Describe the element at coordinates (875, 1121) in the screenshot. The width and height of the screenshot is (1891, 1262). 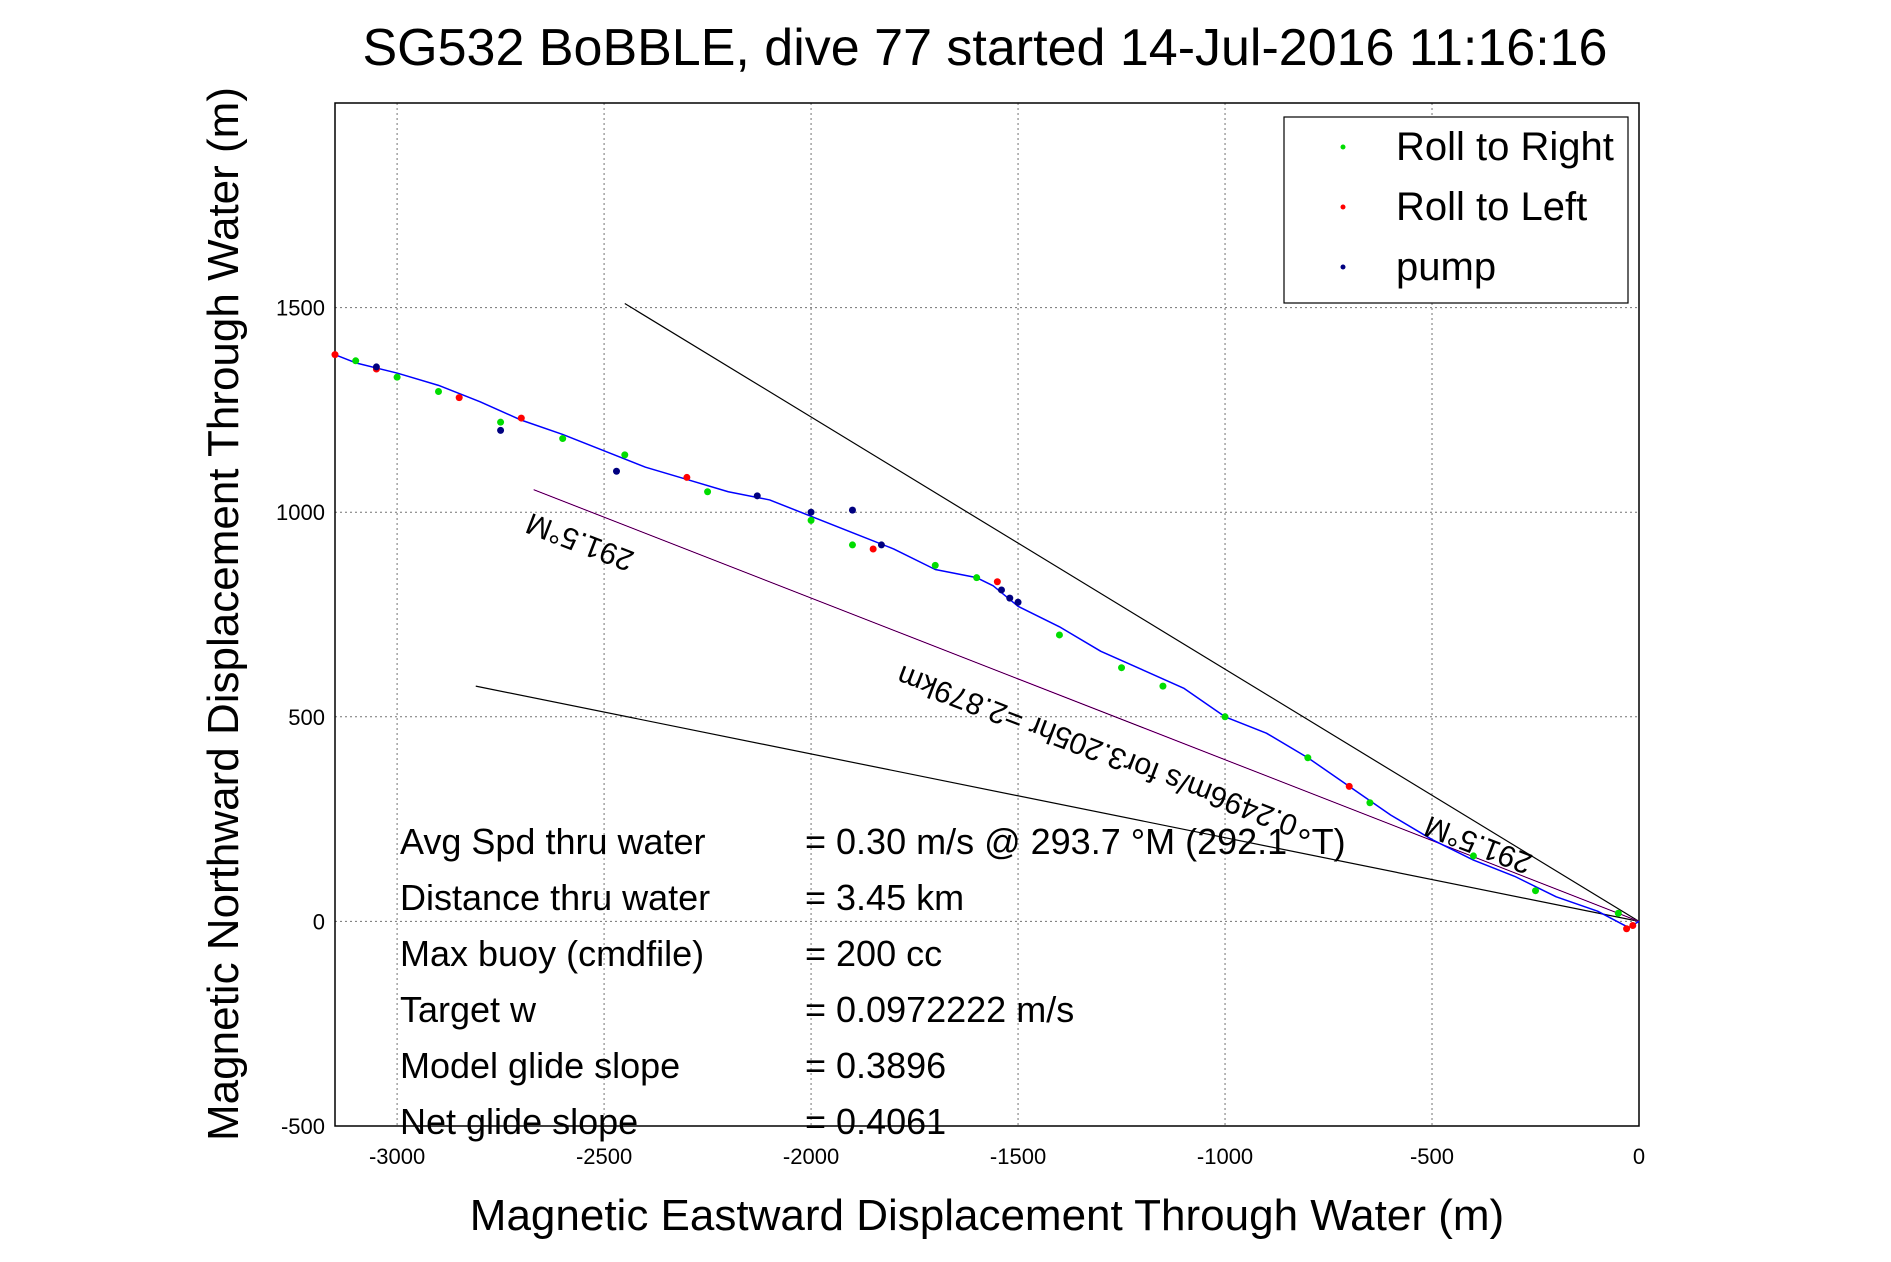
I see `stat-value: = 0.4061` at that location.